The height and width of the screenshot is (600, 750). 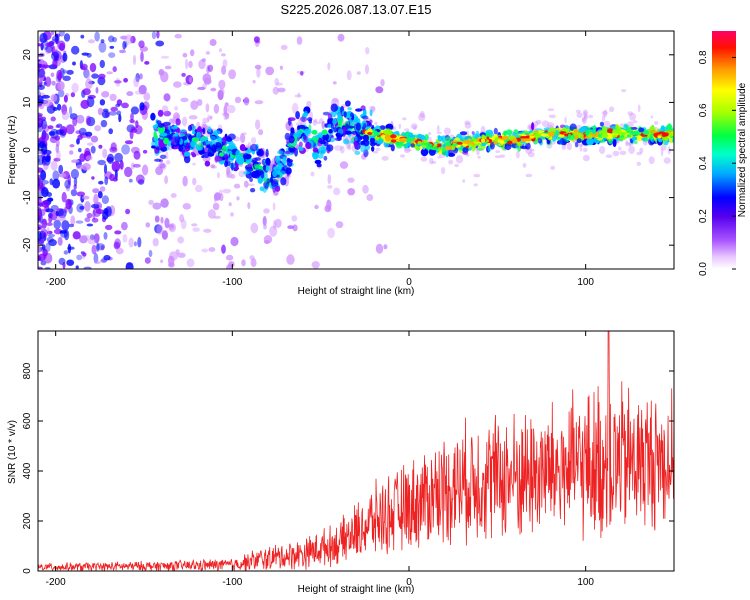 What do you see at coordinates (56, 282) in the screenshot?
I see `spectrogram-x-tick-label: -200` at bounding box center [56, 282].